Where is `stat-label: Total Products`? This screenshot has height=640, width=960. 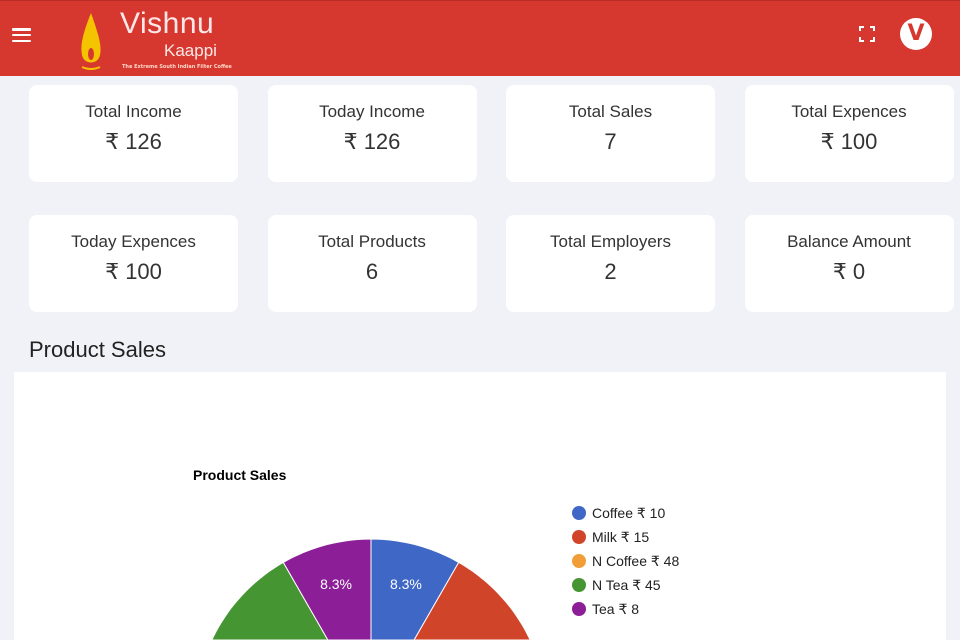
stat-label: Total Products is located at coordinates (372, 241).